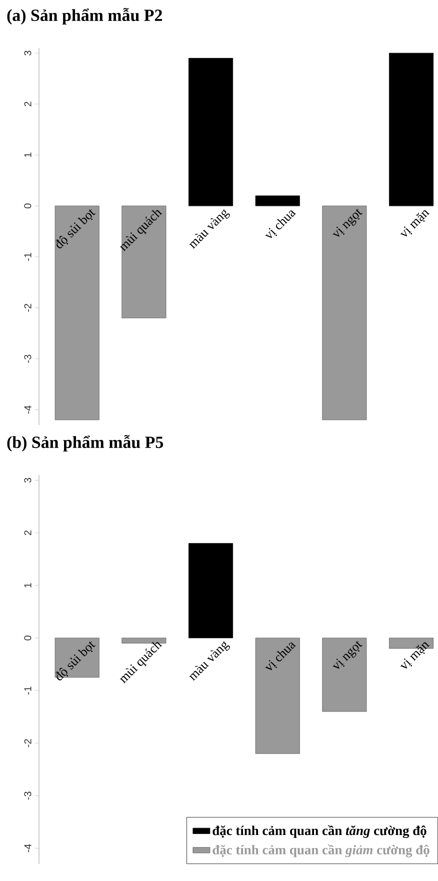 This screenshot has height=881, width=438. I want to click on legend-label: đặc tính cảm quan cần tăng cường độ, so click(319, 831).